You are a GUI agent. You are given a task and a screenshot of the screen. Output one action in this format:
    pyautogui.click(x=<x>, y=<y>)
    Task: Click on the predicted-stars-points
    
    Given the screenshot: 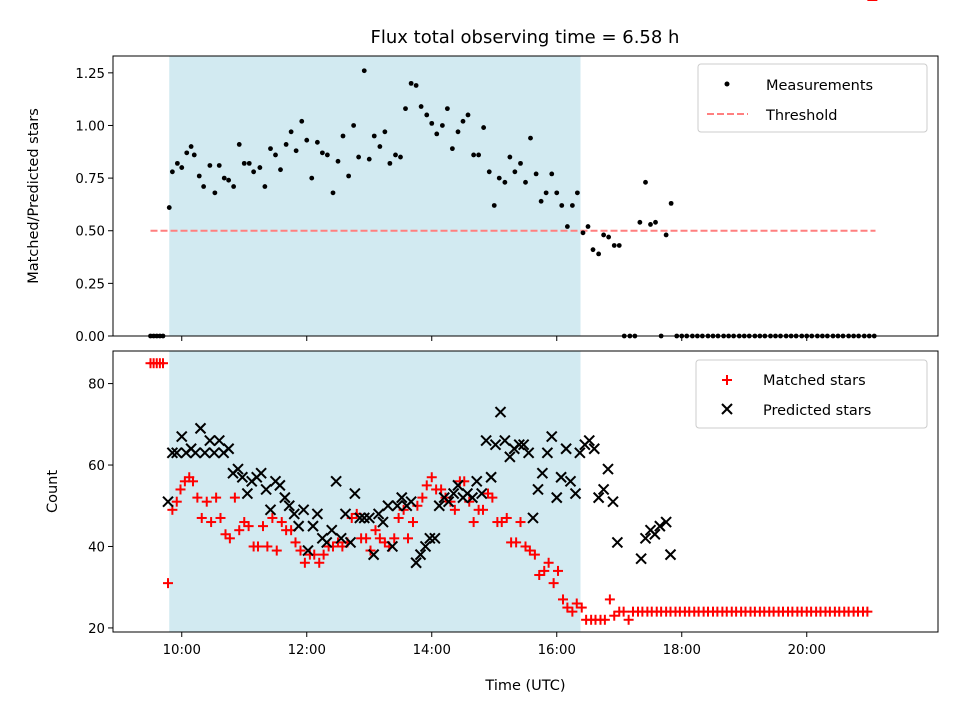 What is the action you would take?
    pyautogui.click(x=419, y=487)
    